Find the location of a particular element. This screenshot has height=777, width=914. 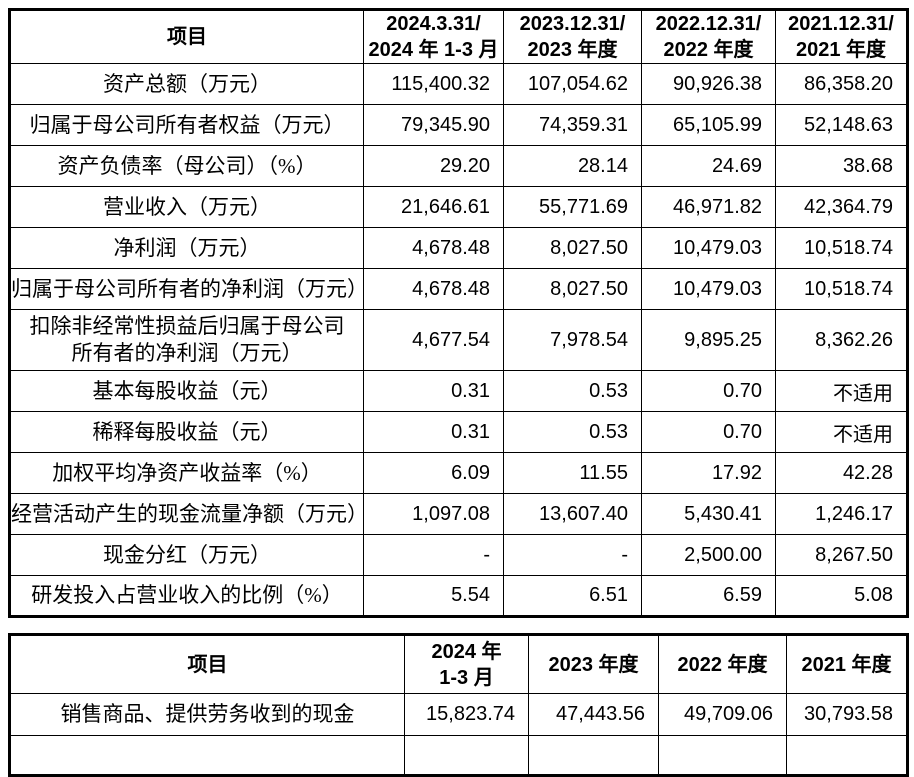

value-cell: 11.55 is located at coordinates (572, 473).